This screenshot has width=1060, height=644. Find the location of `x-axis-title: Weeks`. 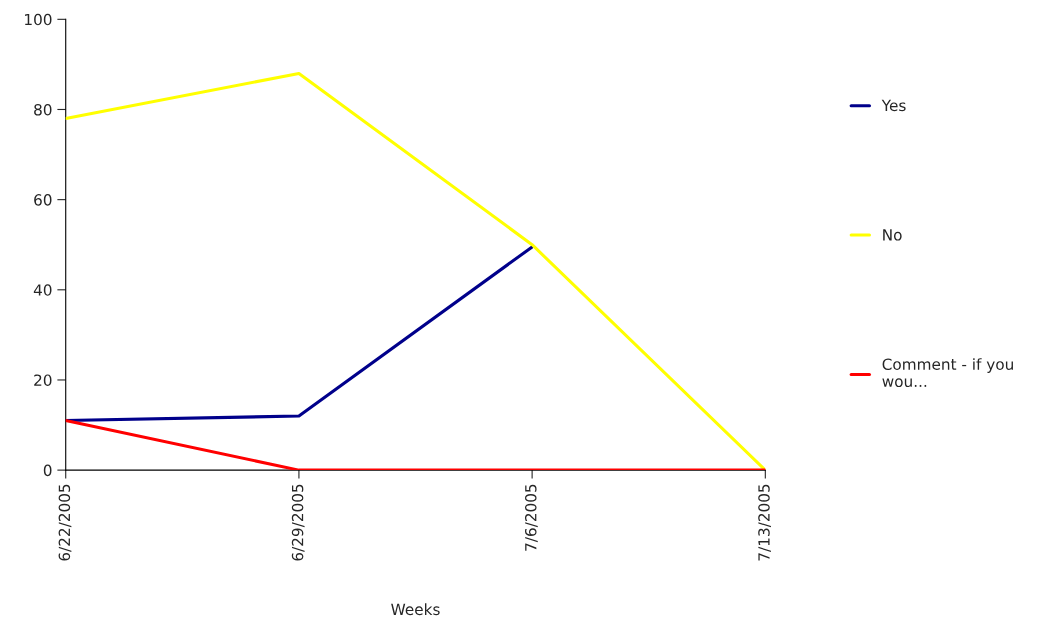

x-axis-title: Weeks is located at coordinates (415, 609).